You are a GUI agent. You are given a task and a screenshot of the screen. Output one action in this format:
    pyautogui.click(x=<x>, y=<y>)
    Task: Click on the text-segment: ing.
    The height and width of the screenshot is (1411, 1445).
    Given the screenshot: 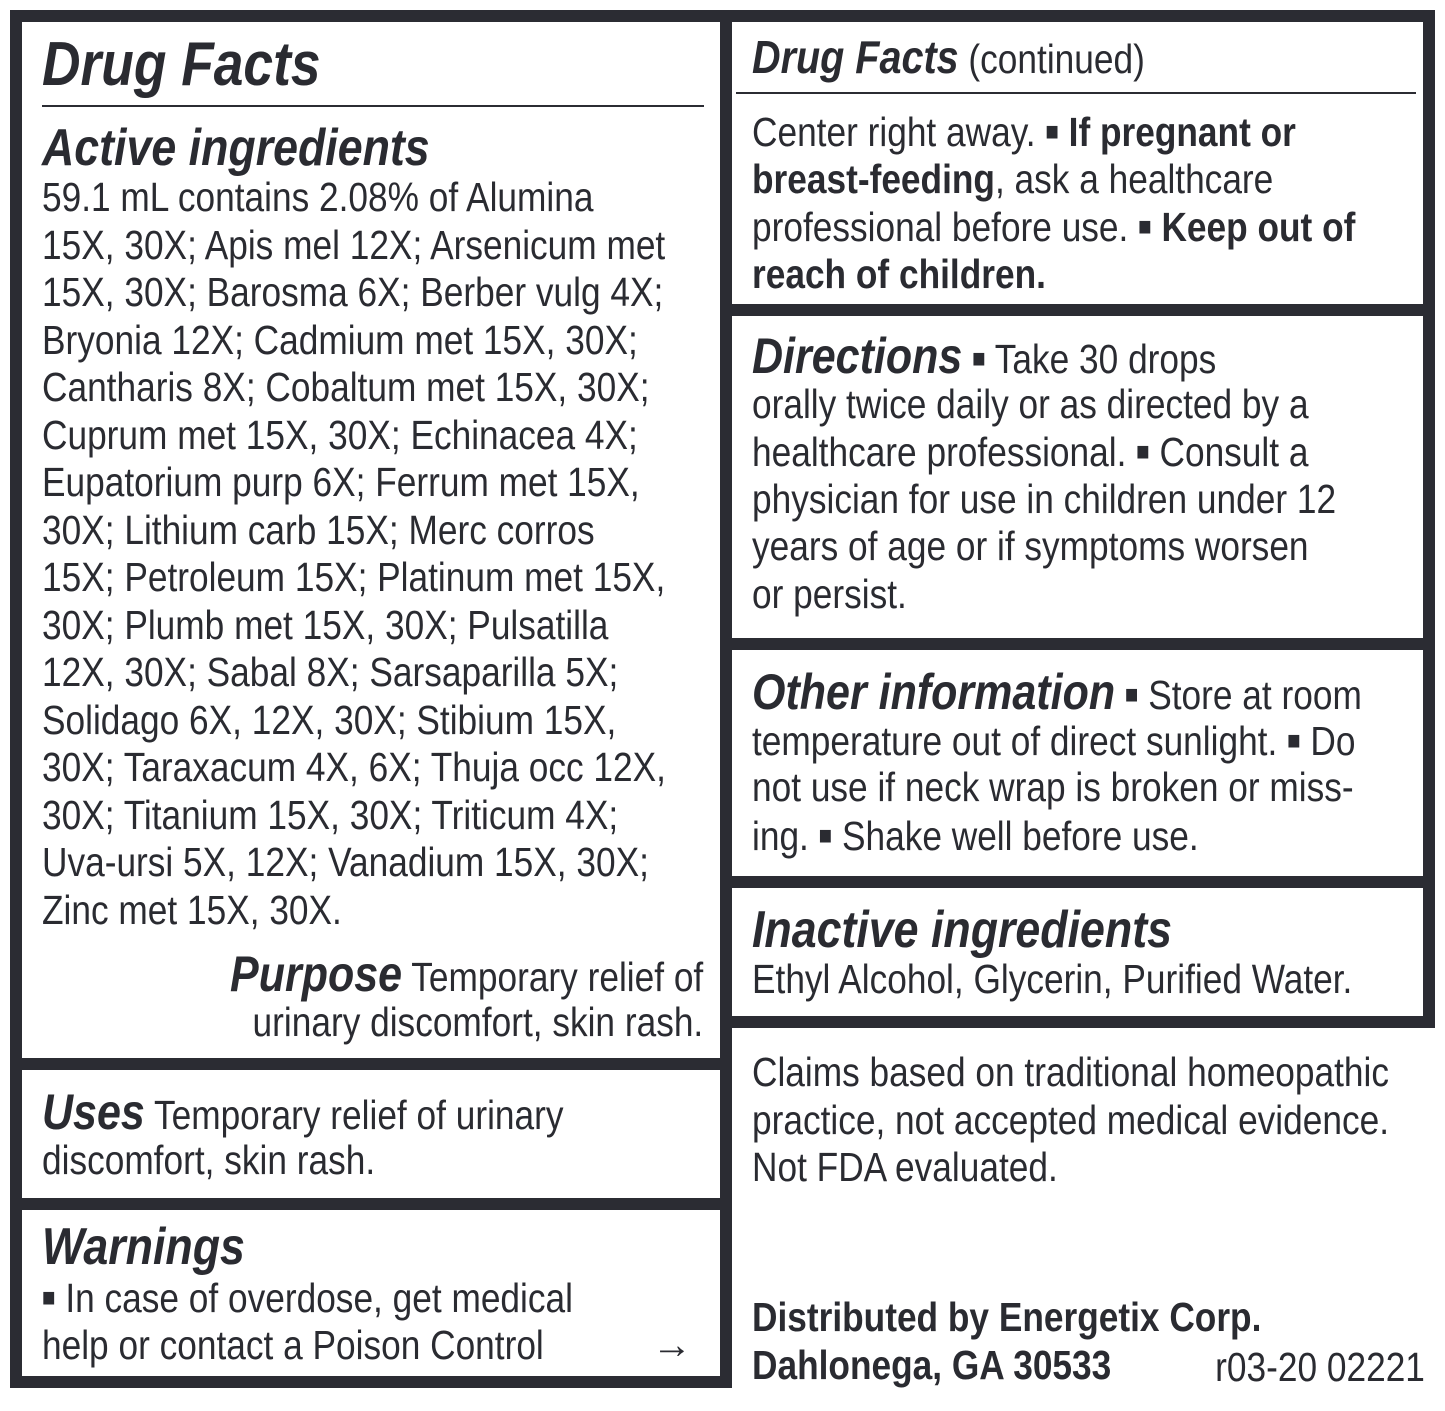 What is the action you would take?
    pyautogui.click(x=785, y=835)
    